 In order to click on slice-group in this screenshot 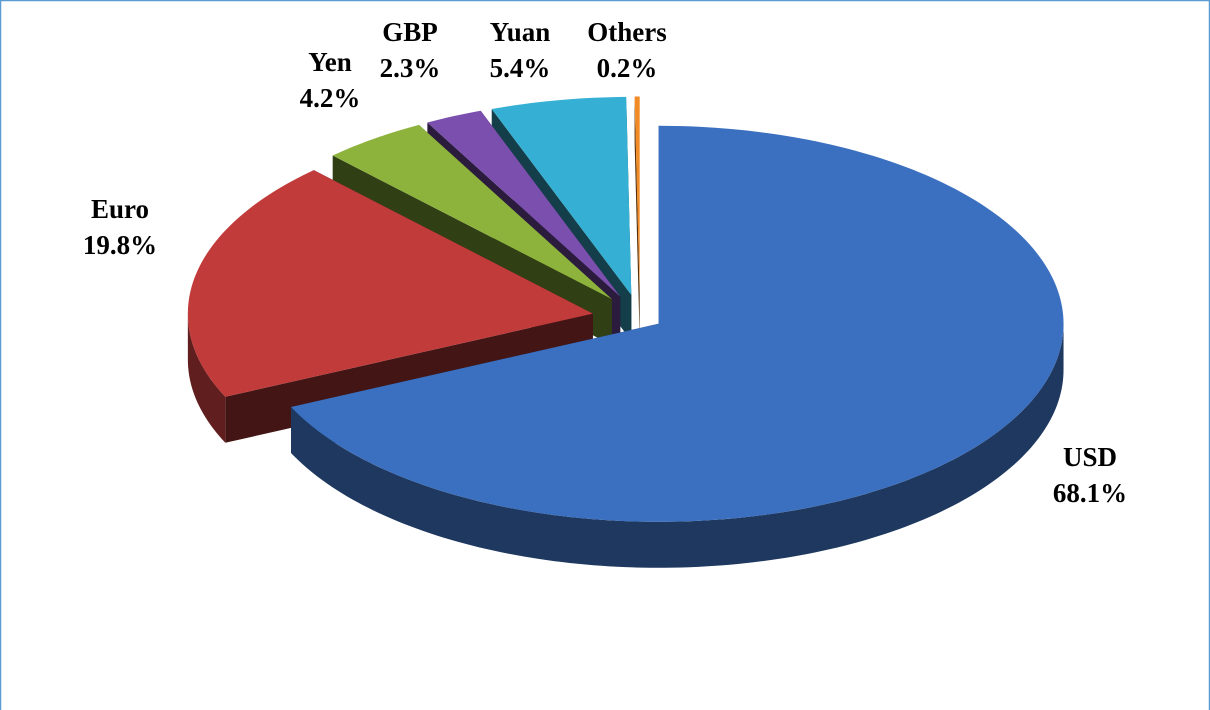, I will do `click(637, 218)`.